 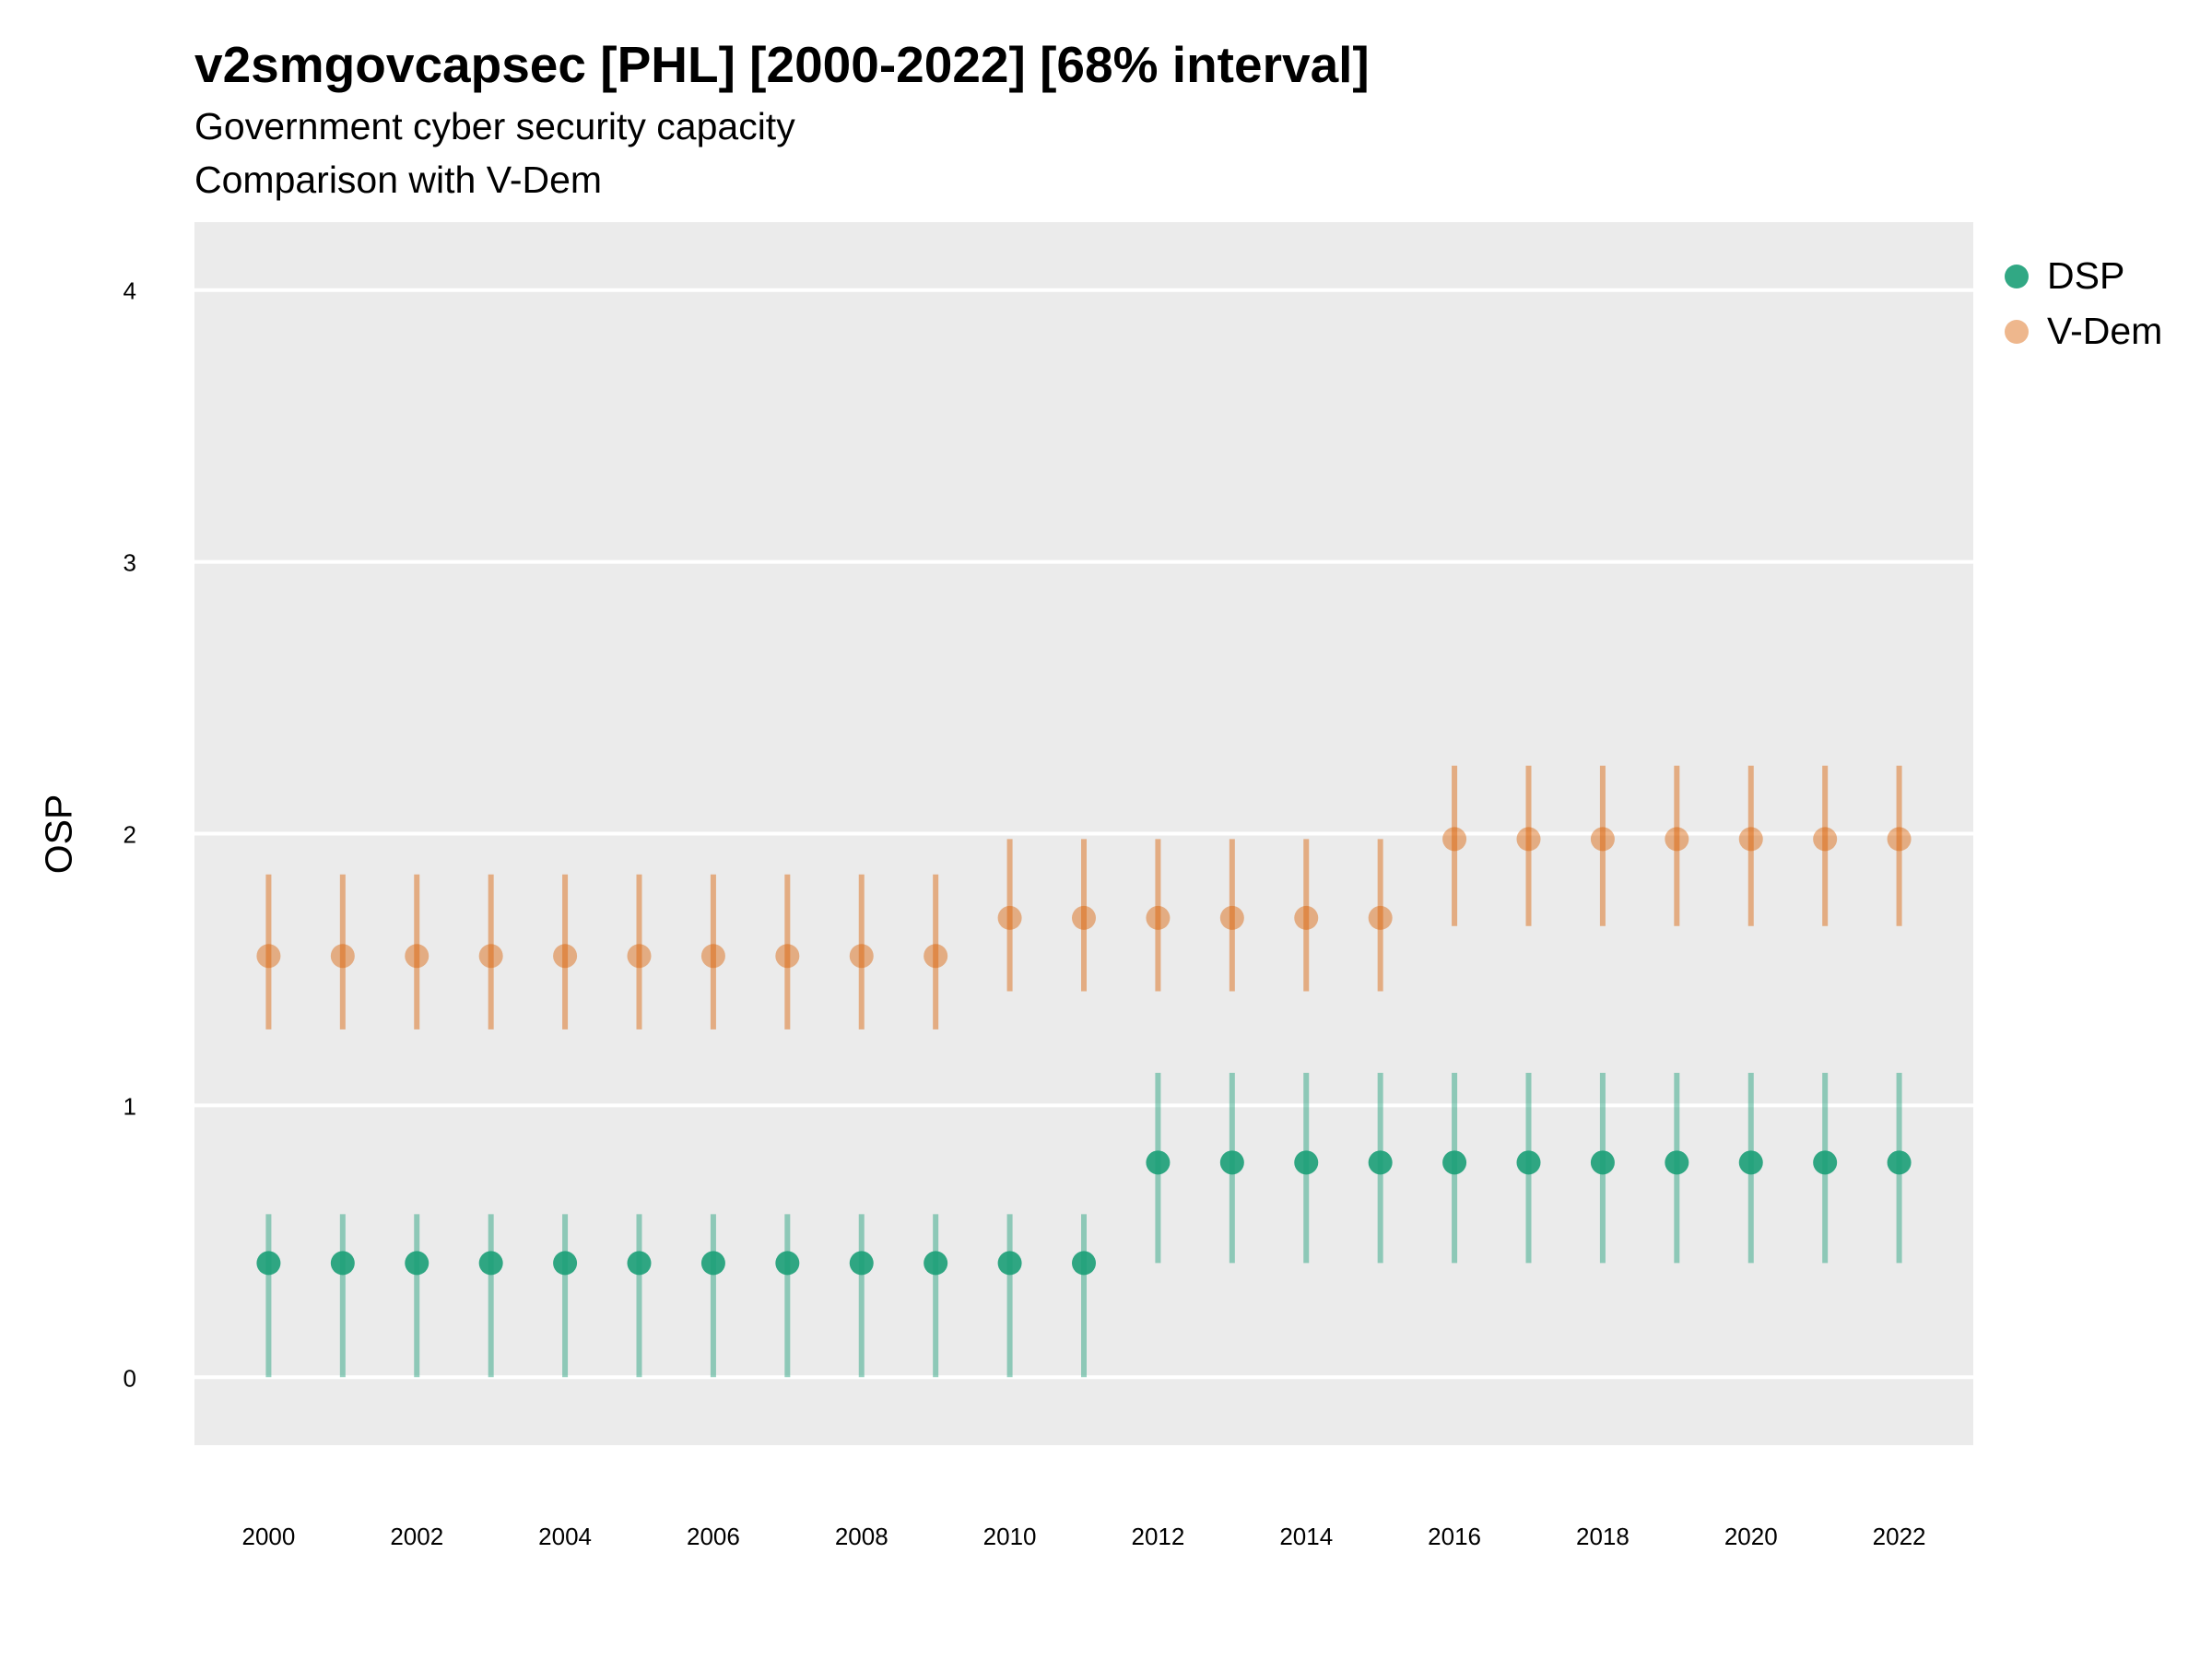 I want to click on point-dsp-2008, so click(x=861, y=1263).